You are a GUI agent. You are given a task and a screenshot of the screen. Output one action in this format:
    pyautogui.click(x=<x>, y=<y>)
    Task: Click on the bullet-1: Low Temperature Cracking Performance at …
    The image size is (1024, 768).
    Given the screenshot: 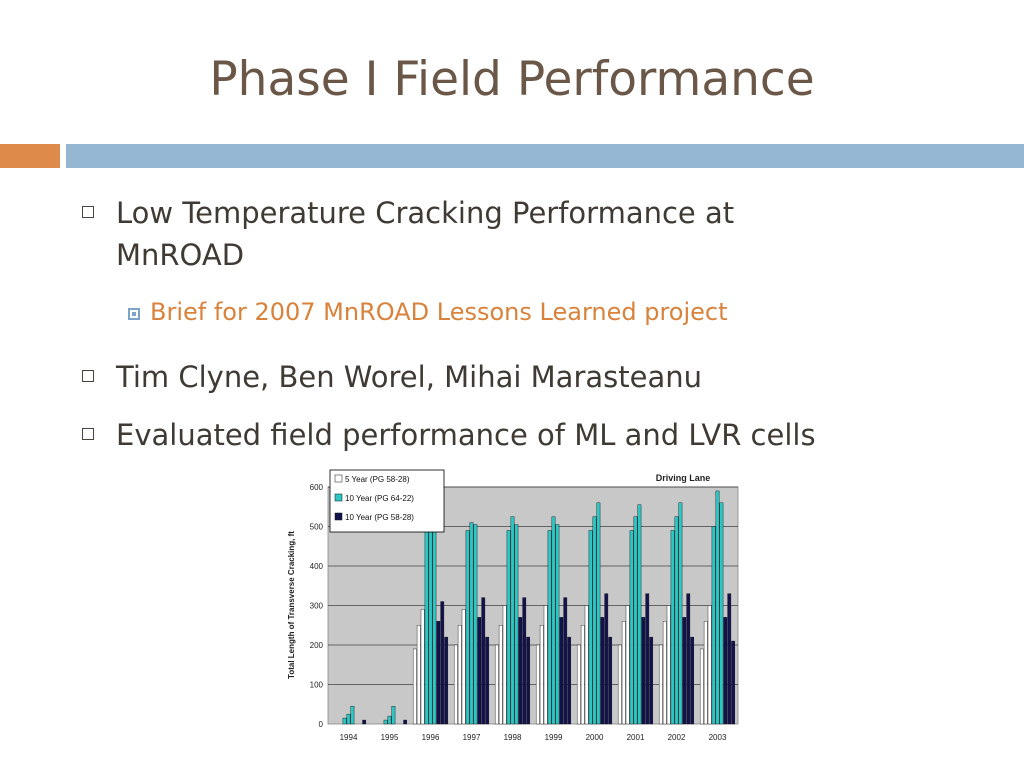 What is the action you would take?
    pyautogui.click(x=482, y=234)
    